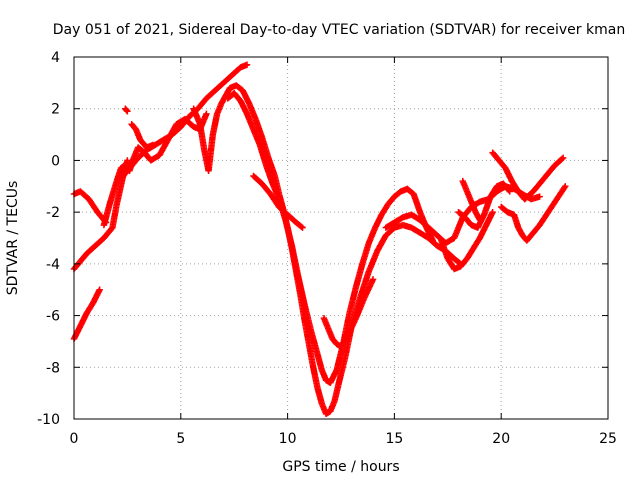 Image resolution: width=640 pixels, height=480 pixels. What do you see at coordinates (501, 439) in the screenshot?
I see `x-tick-label: 20` at bounding box center [501, 439].